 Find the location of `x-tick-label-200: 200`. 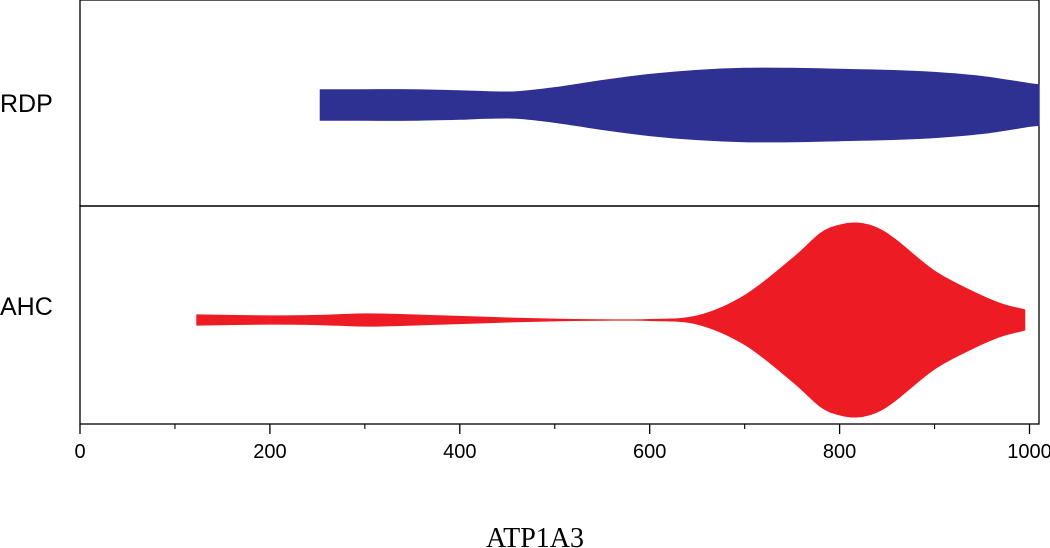

x-tick-label-200: 200 is located at coordinates (269, 452).